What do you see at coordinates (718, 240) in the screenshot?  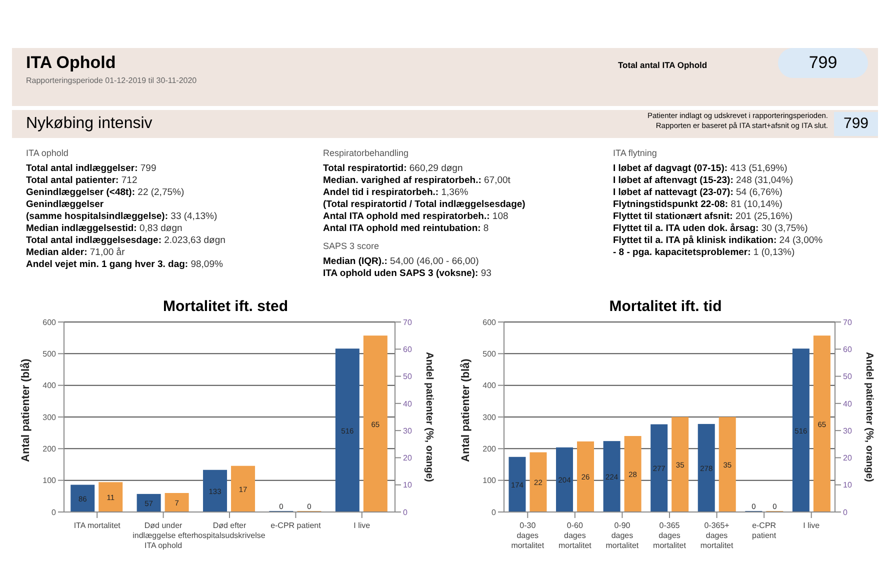 I see `text: Flyttet til a. ITA på klinisk indikation: 24 (3,00%` at bounding box center [718, 240].